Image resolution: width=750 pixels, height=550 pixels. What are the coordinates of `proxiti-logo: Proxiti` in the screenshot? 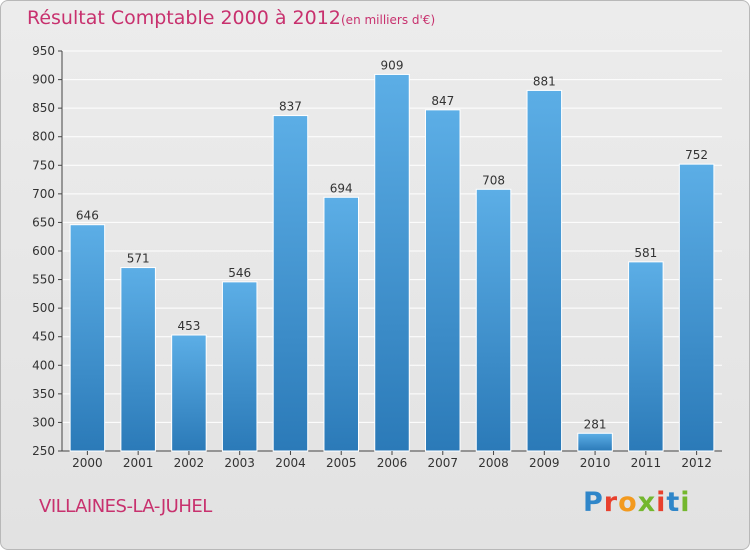 It's located at (637, 502).